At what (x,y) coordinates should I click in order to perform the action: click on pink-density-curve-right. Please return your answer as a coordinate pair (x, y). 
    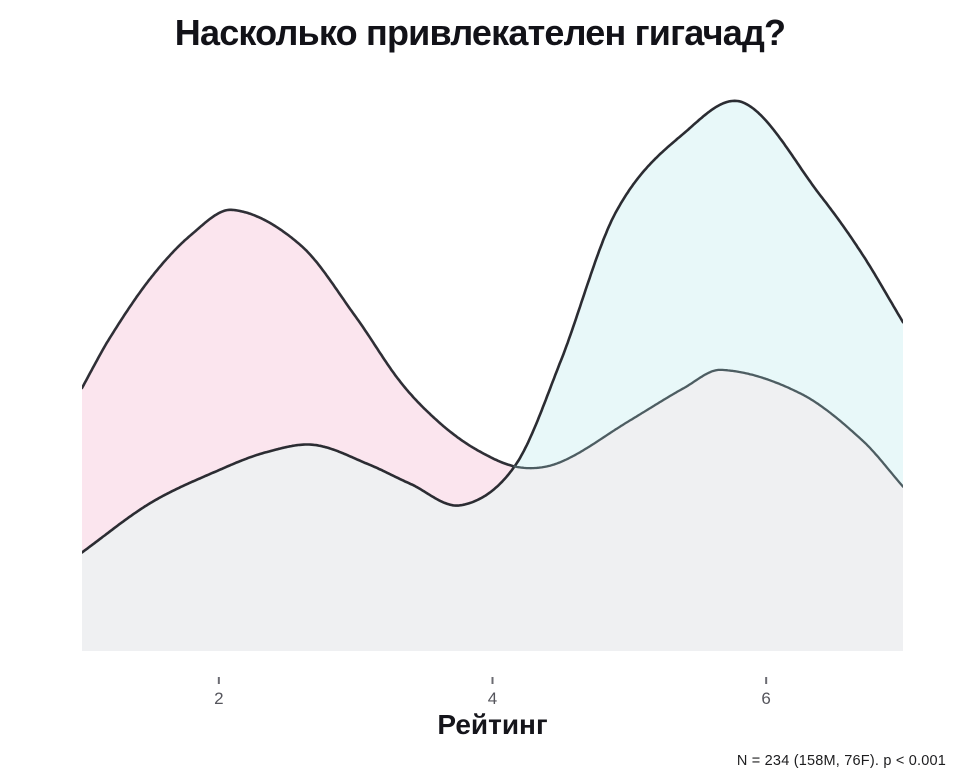
    Looking at the image, I should click on (708, 428).